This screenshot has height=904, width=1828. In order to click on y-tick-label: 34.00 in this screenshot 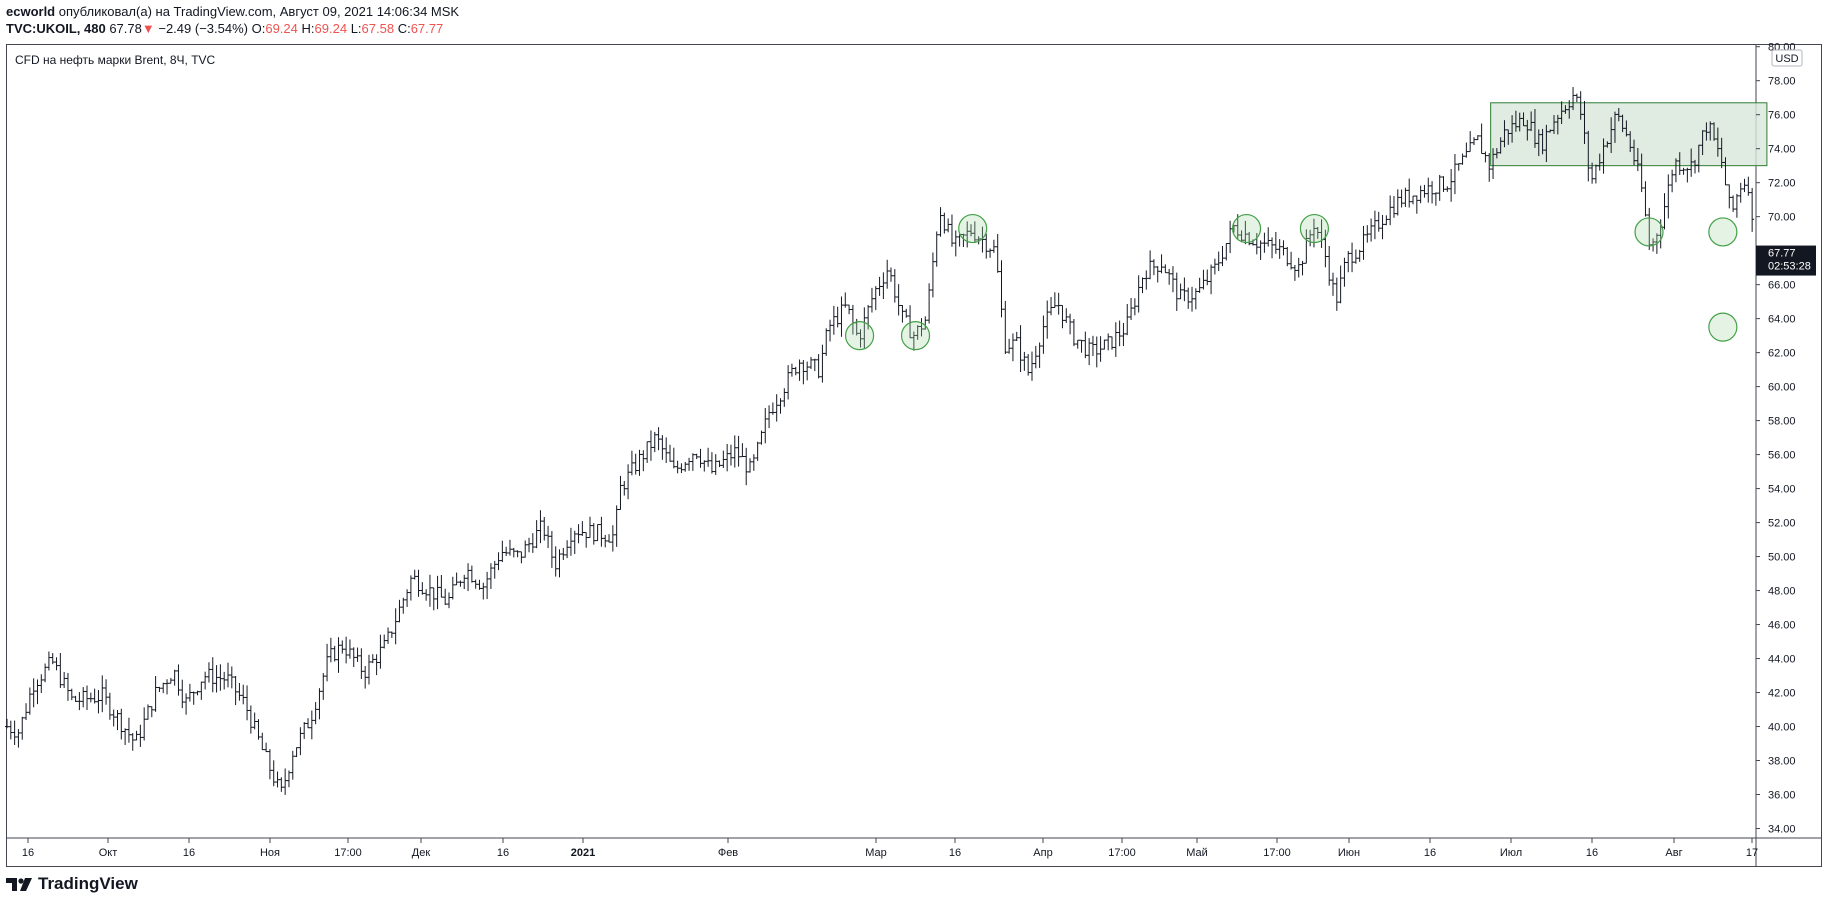, I will do `click(1782, 830)`.